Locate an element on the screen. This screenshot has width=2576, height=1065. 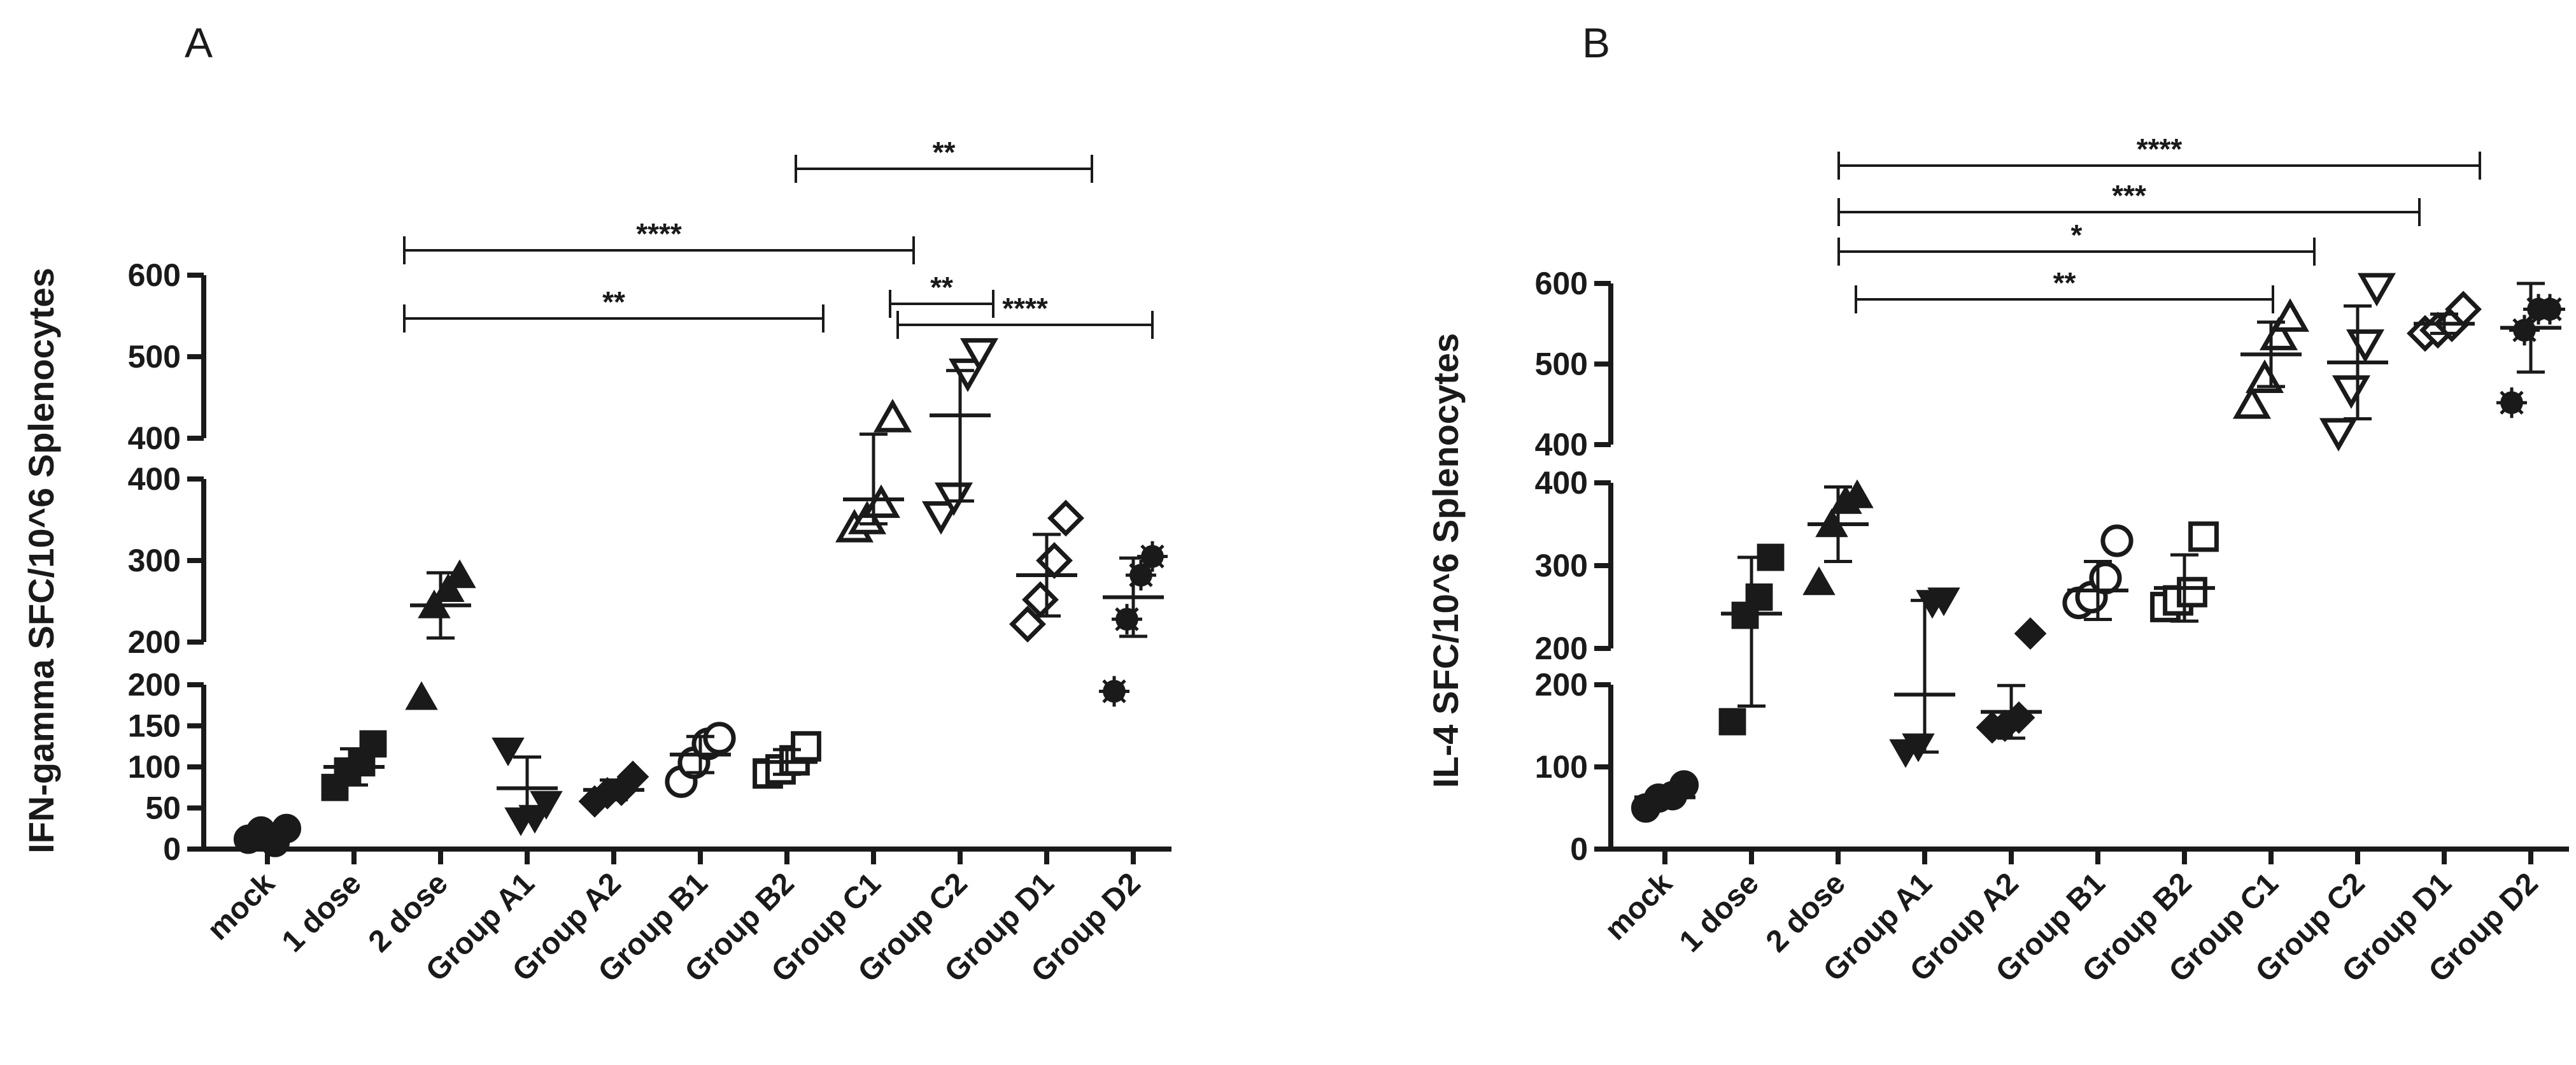
panel-b-significance-bracket: **** is located at coordinates (2159, 156).